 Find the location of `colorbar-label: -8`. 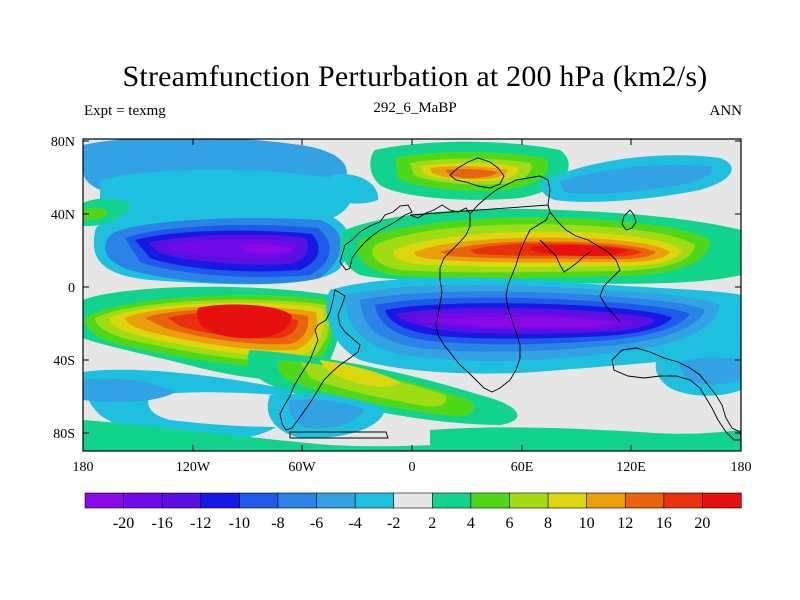

colorbar-label: -8 is located at coordinates (277, 523).